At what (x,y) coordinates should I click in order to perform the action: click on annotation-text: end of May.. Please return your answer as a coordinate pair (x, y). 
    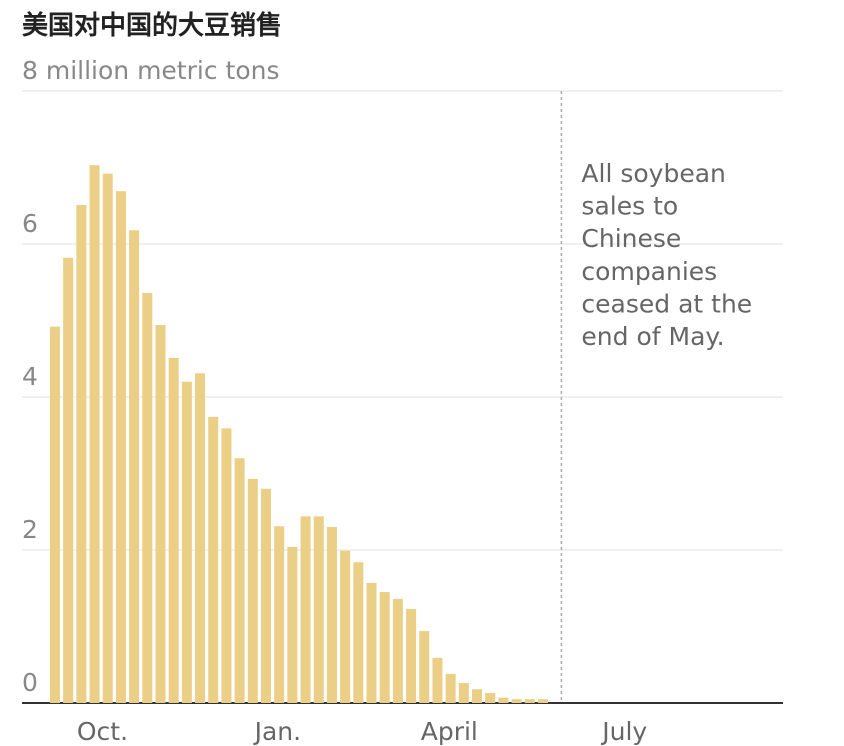
    Looking at the image, I should click on (652, 336).